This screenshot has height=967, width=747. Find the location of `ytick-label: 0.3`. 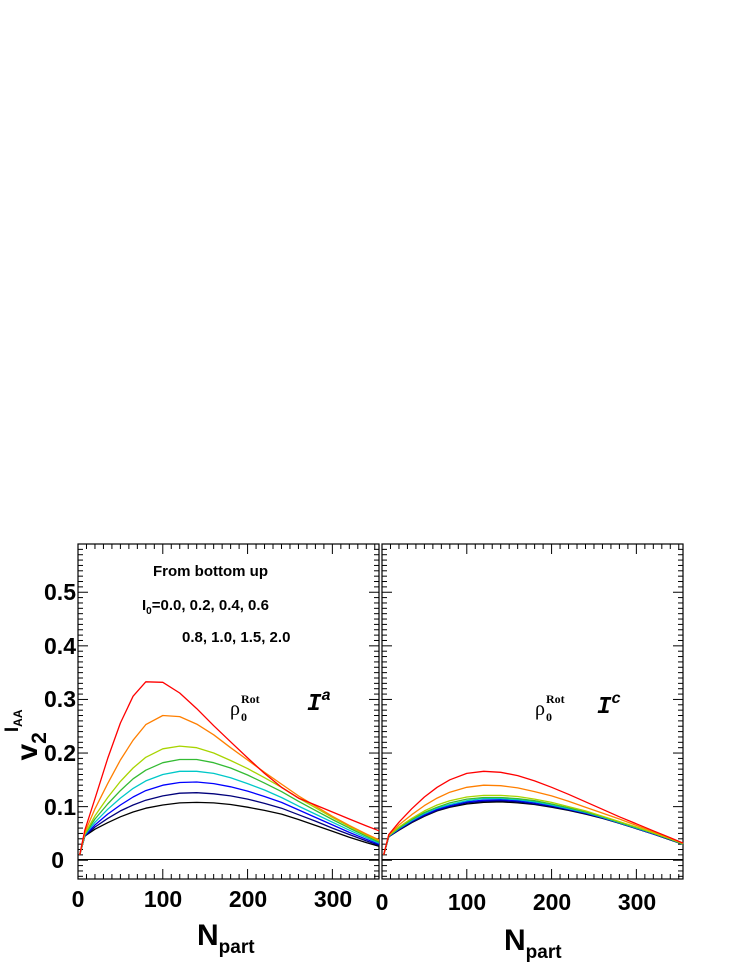

ytick-label: 0.3 is located at coordinates (60, 699).